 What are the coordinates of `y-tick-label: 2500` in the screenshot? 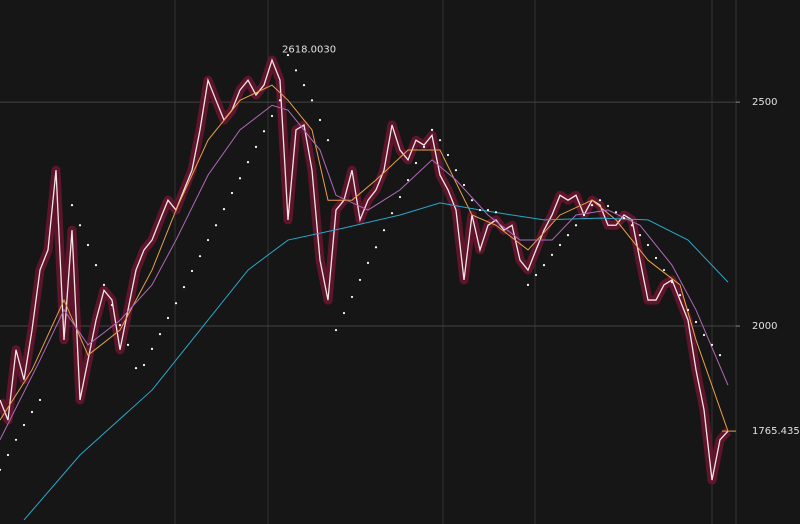 It's located at (764, 102).